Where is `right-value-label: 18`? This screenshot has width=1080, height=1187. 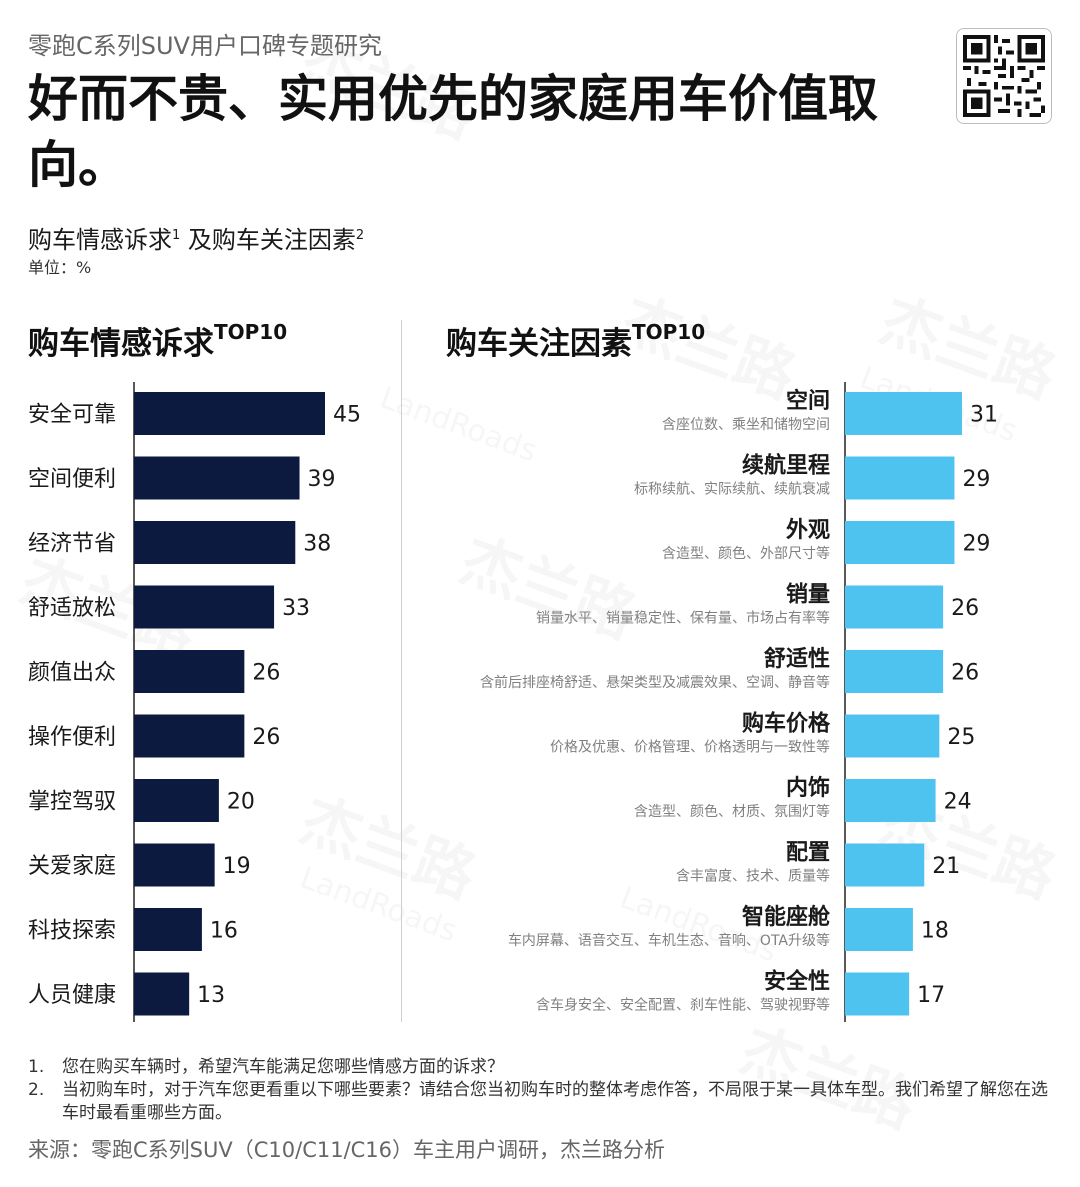 right-value-label: 18 is located at coordinates (935, 931).